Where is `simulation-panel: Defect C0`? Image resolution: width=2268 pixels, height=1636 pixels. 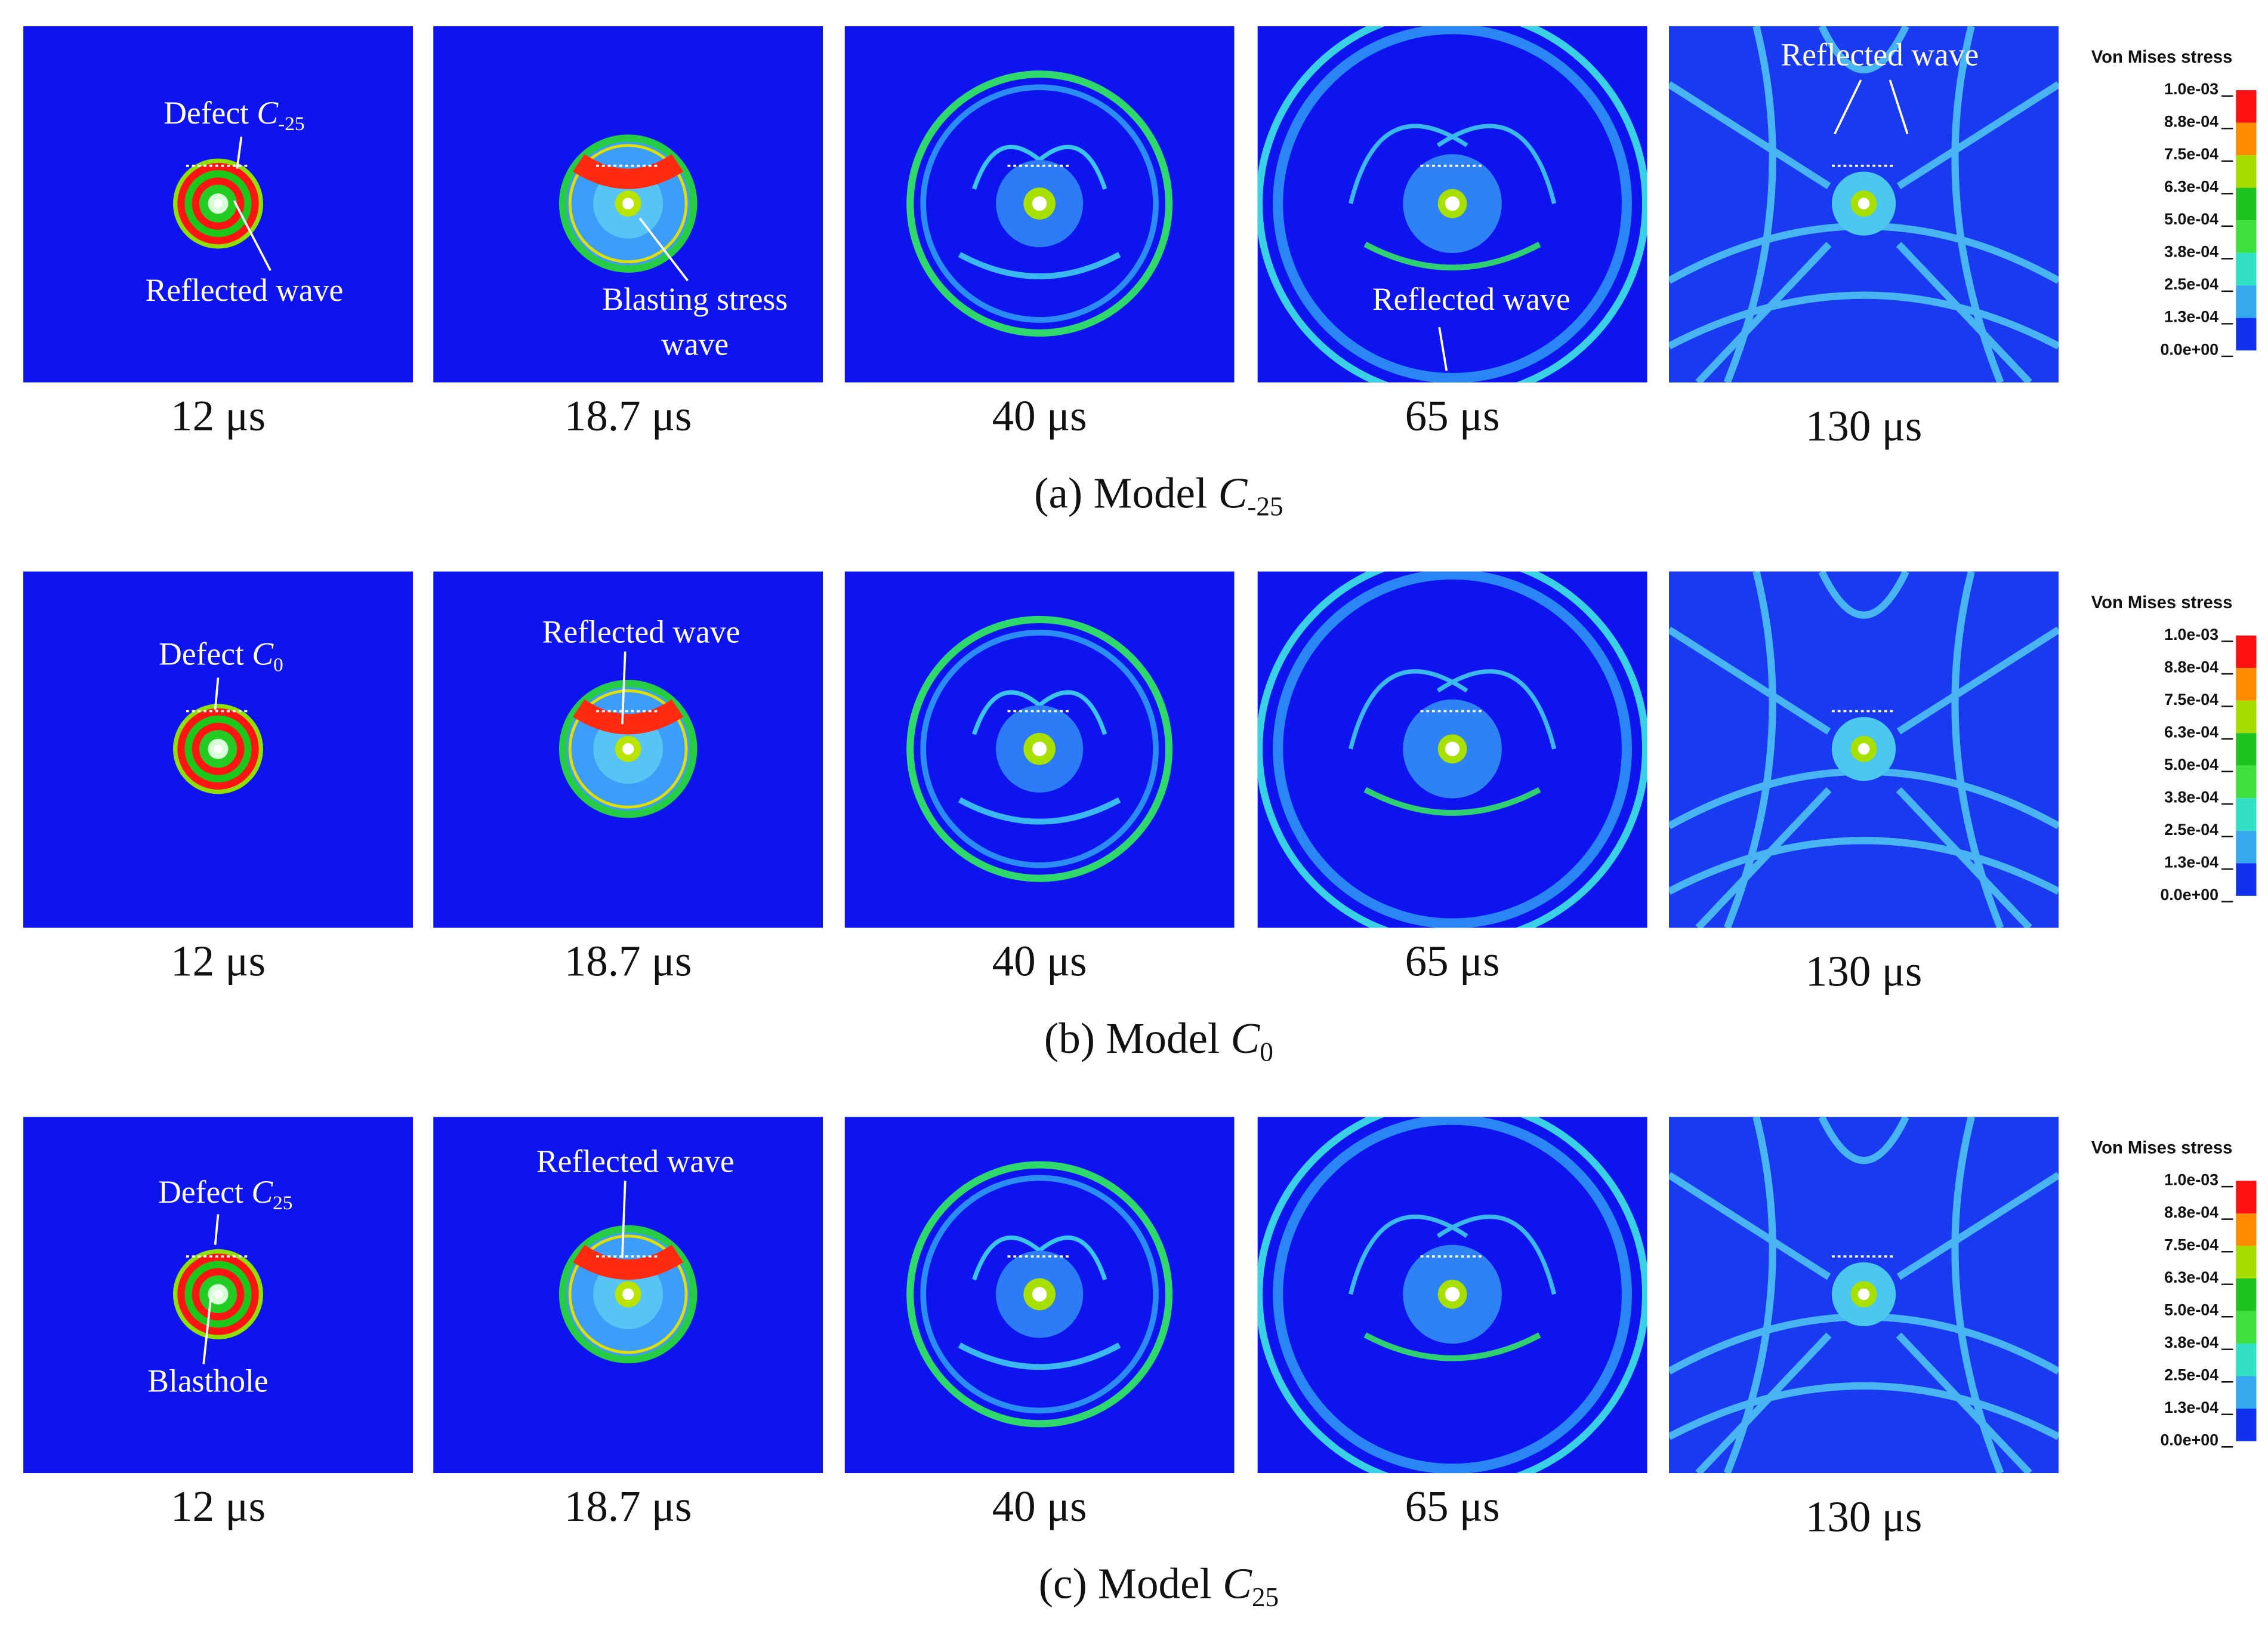
simulation-panel: Defect C0 is located at coordinates (218, 749).